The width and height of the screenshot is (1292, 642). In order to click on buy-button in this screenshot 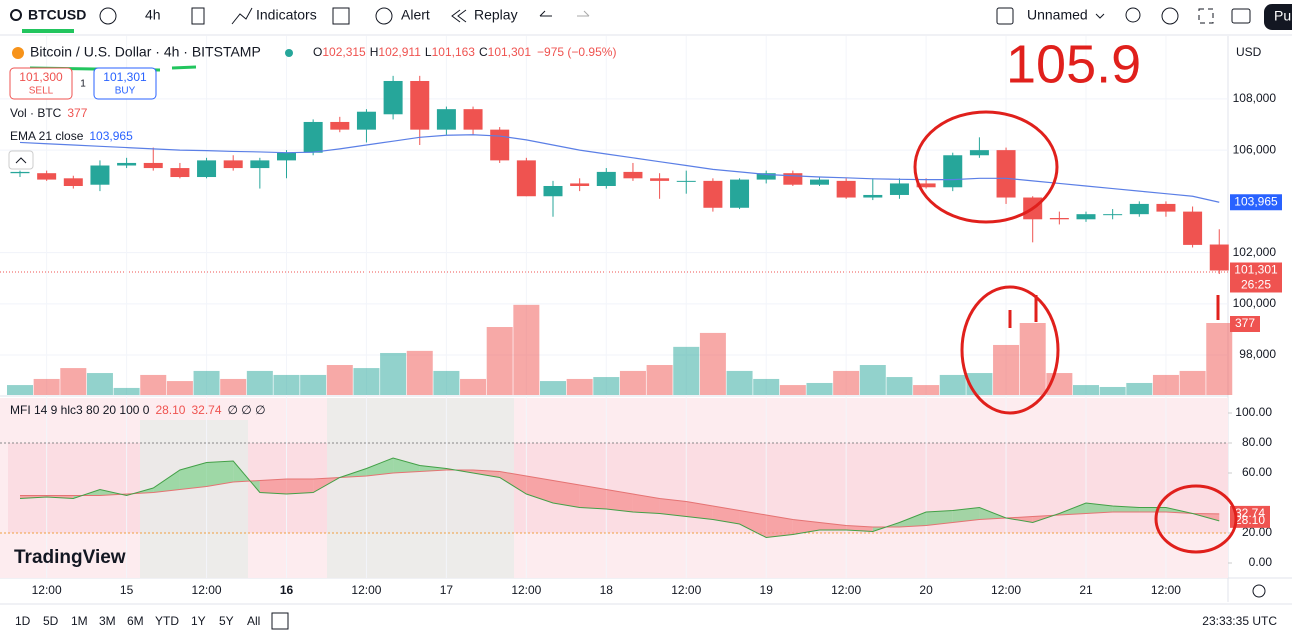, I will do `click(125, 83)`.